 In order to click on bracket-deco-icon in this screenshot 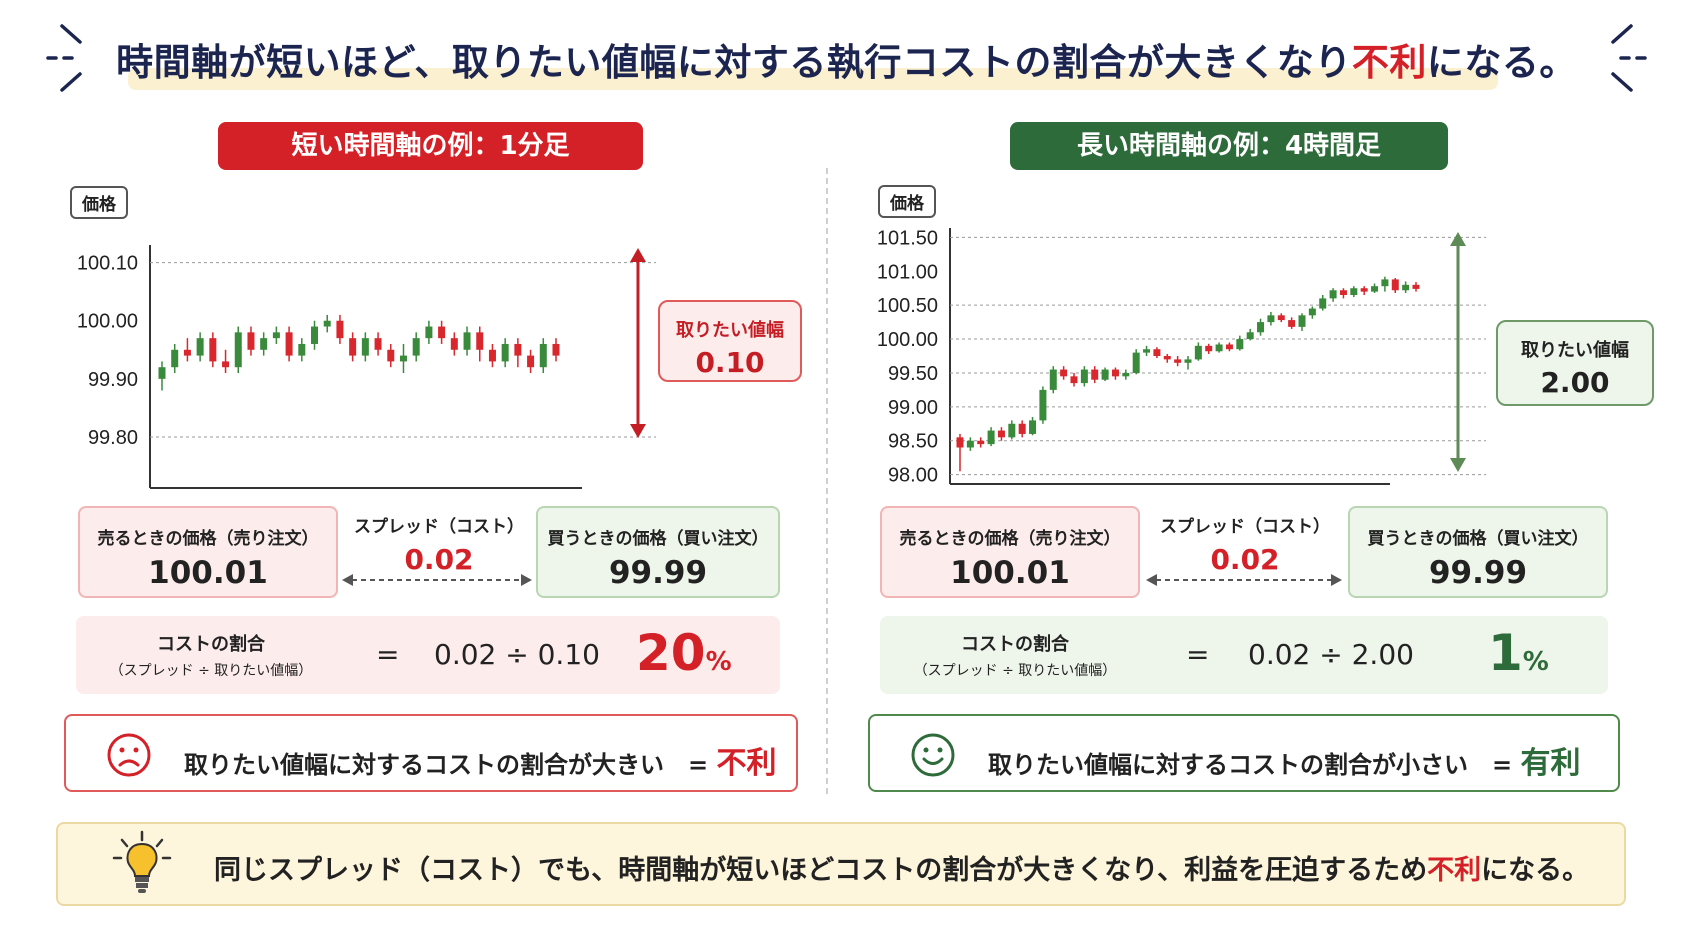, I will do `click(64, 58)`.